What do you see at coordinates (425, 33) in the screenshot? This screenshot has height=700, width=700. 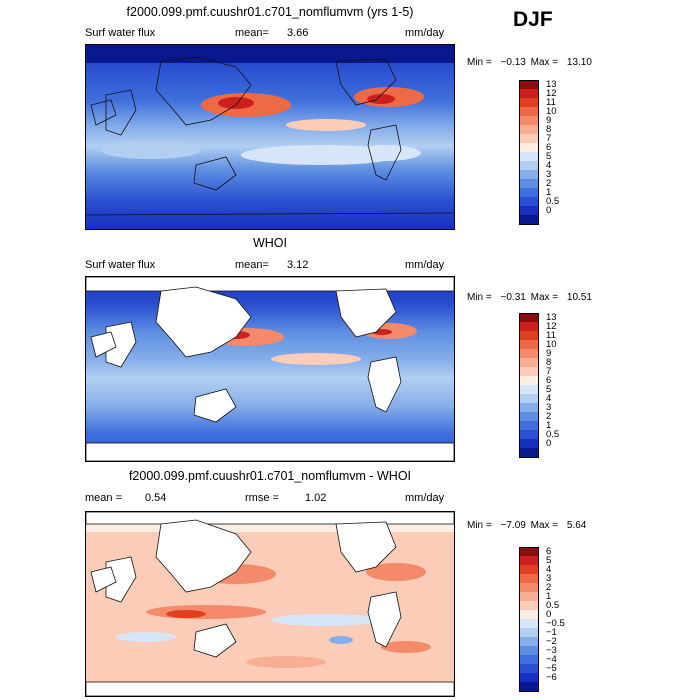 I see `units-label-model: mm/day` at bounding box center [425, 33].